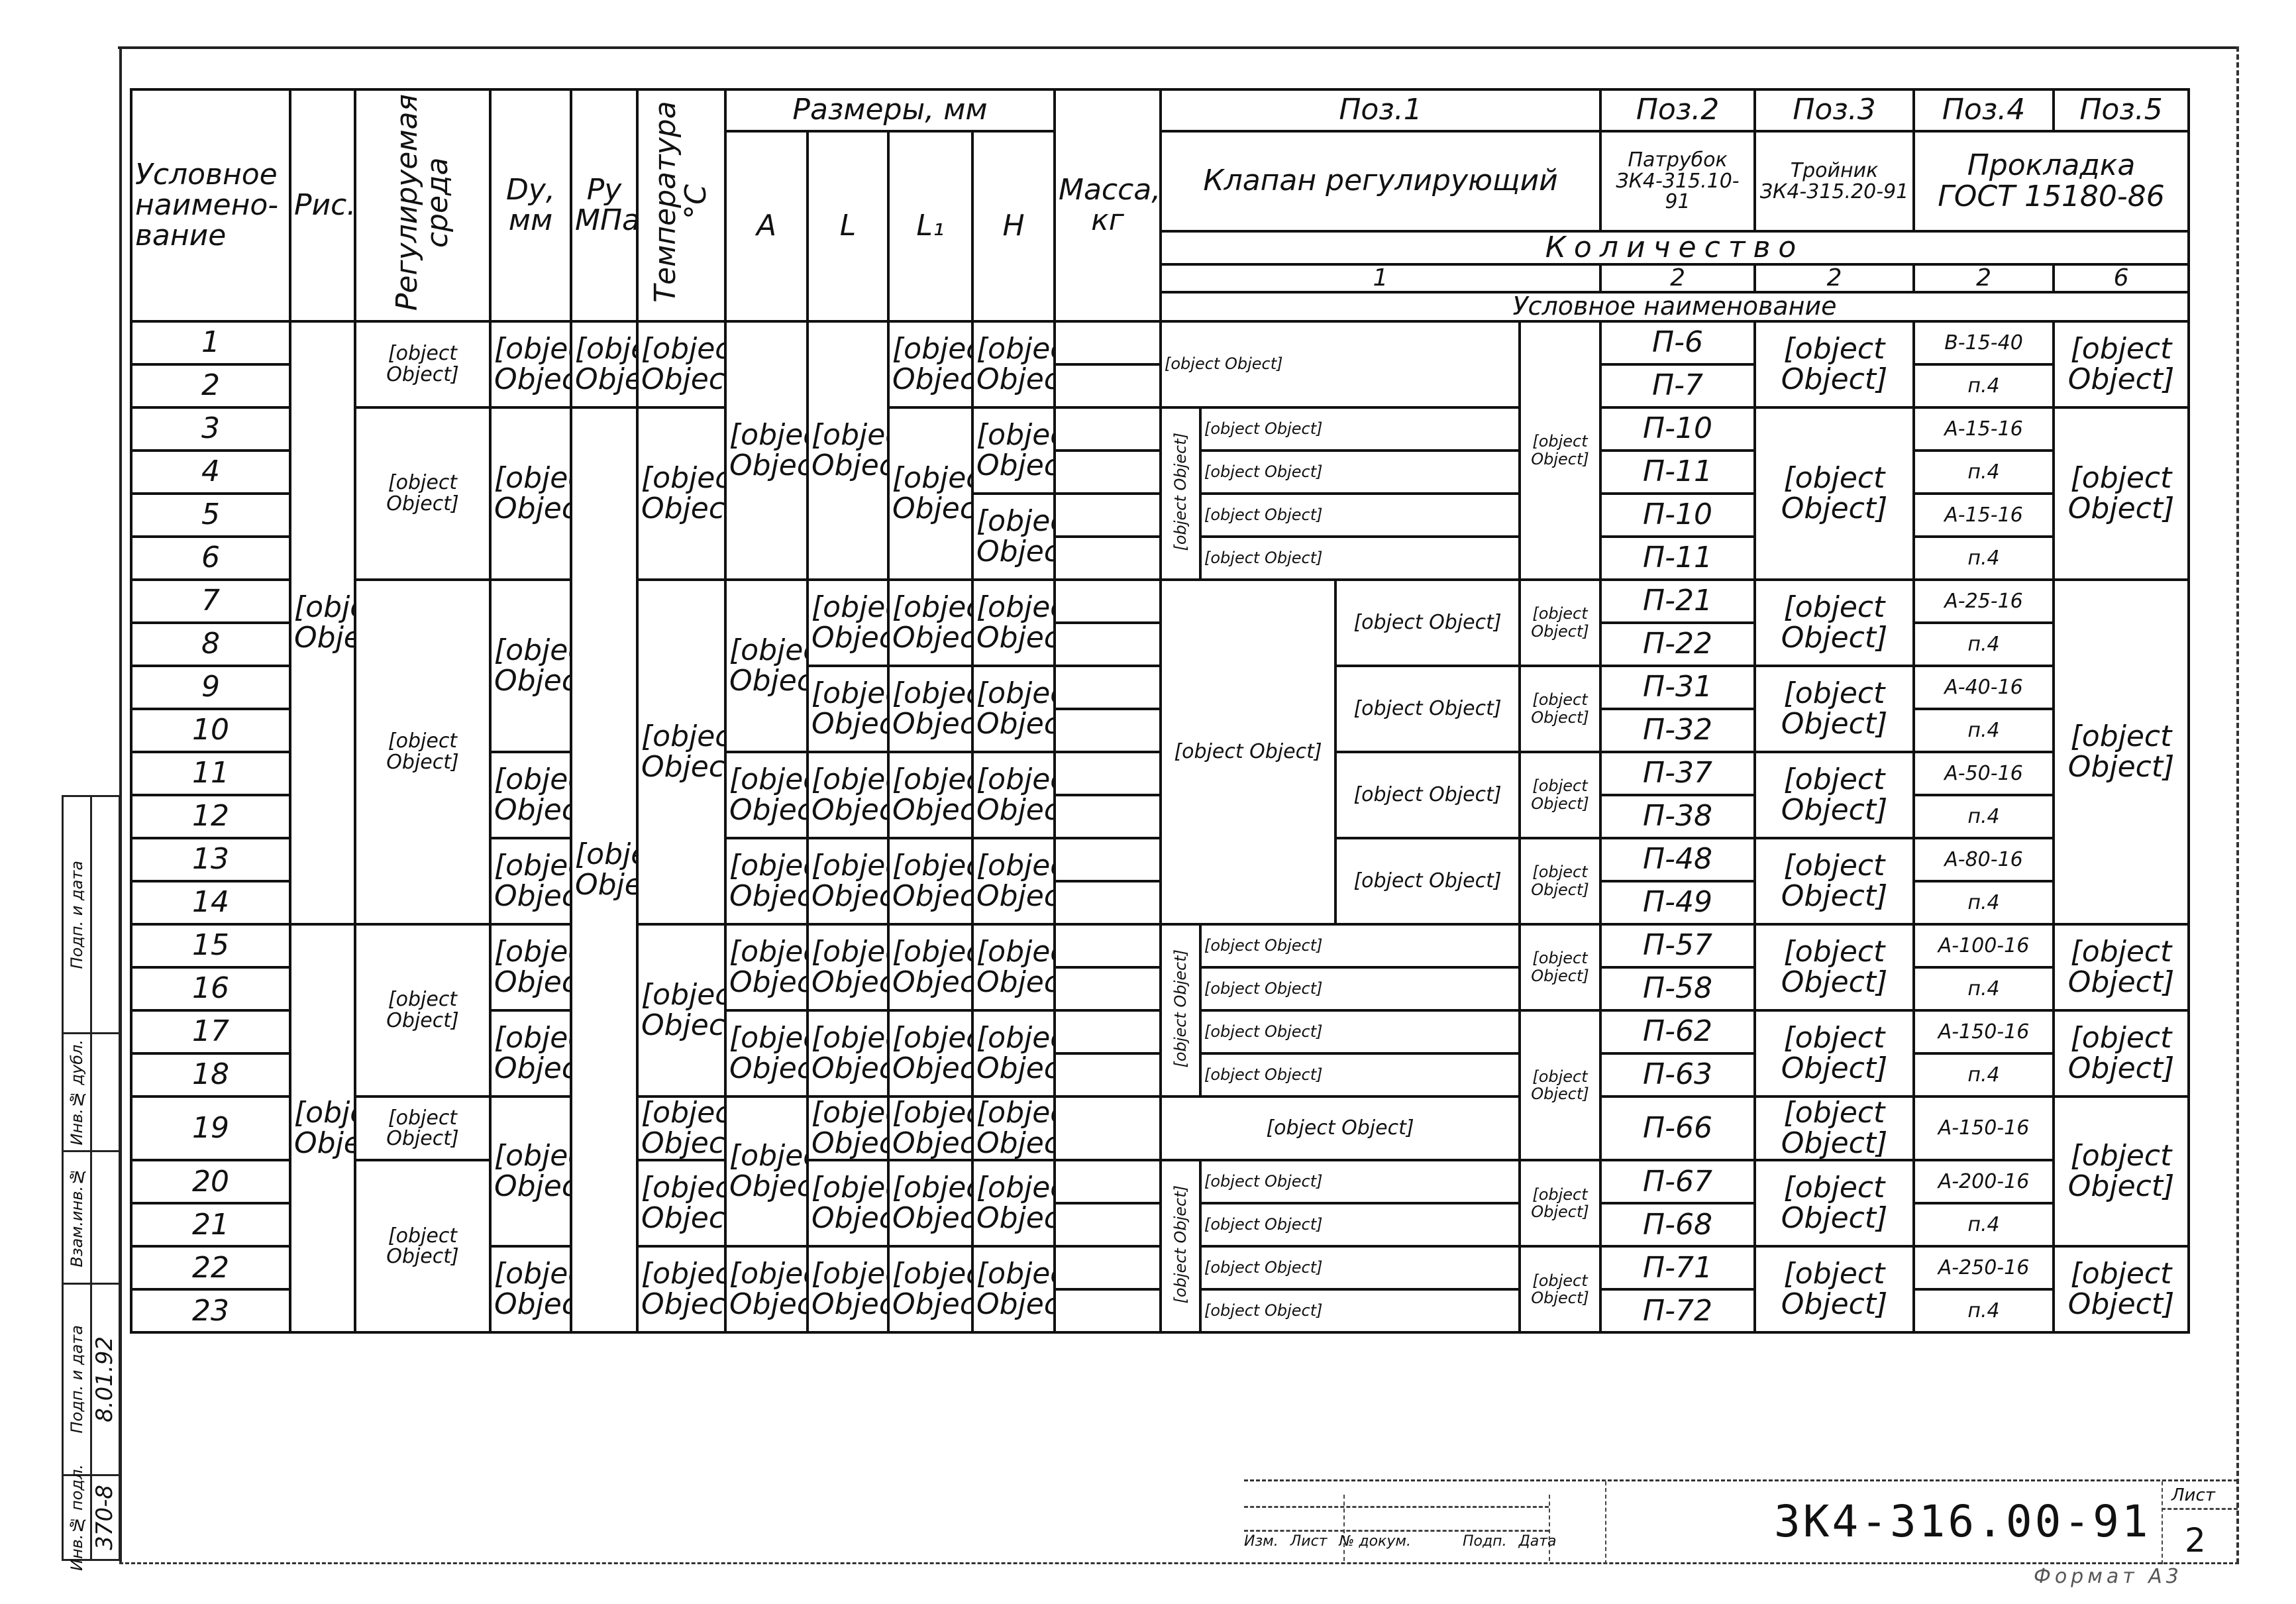 The height and width of the screenshot is (1604, 2296). What do you see at coordinates (1984, 428) in the screenshot?
I see `cell-pos4-gasket: А-15-16` at bounding box center [1984, 428].